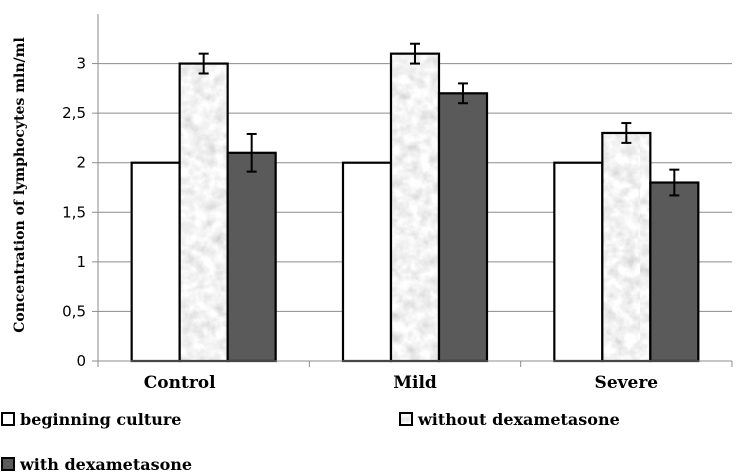 This screenshot has height=474, width=742. What do you see at coordinates (81, 64) in the screenshot?
I see `y-tick-label: 3` at bounding box center [81, 64].